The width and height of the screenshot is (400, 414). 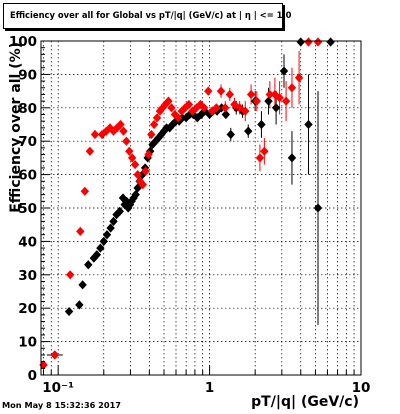 I want to click on y-tick-label: 50, so click(x=27, y=209).